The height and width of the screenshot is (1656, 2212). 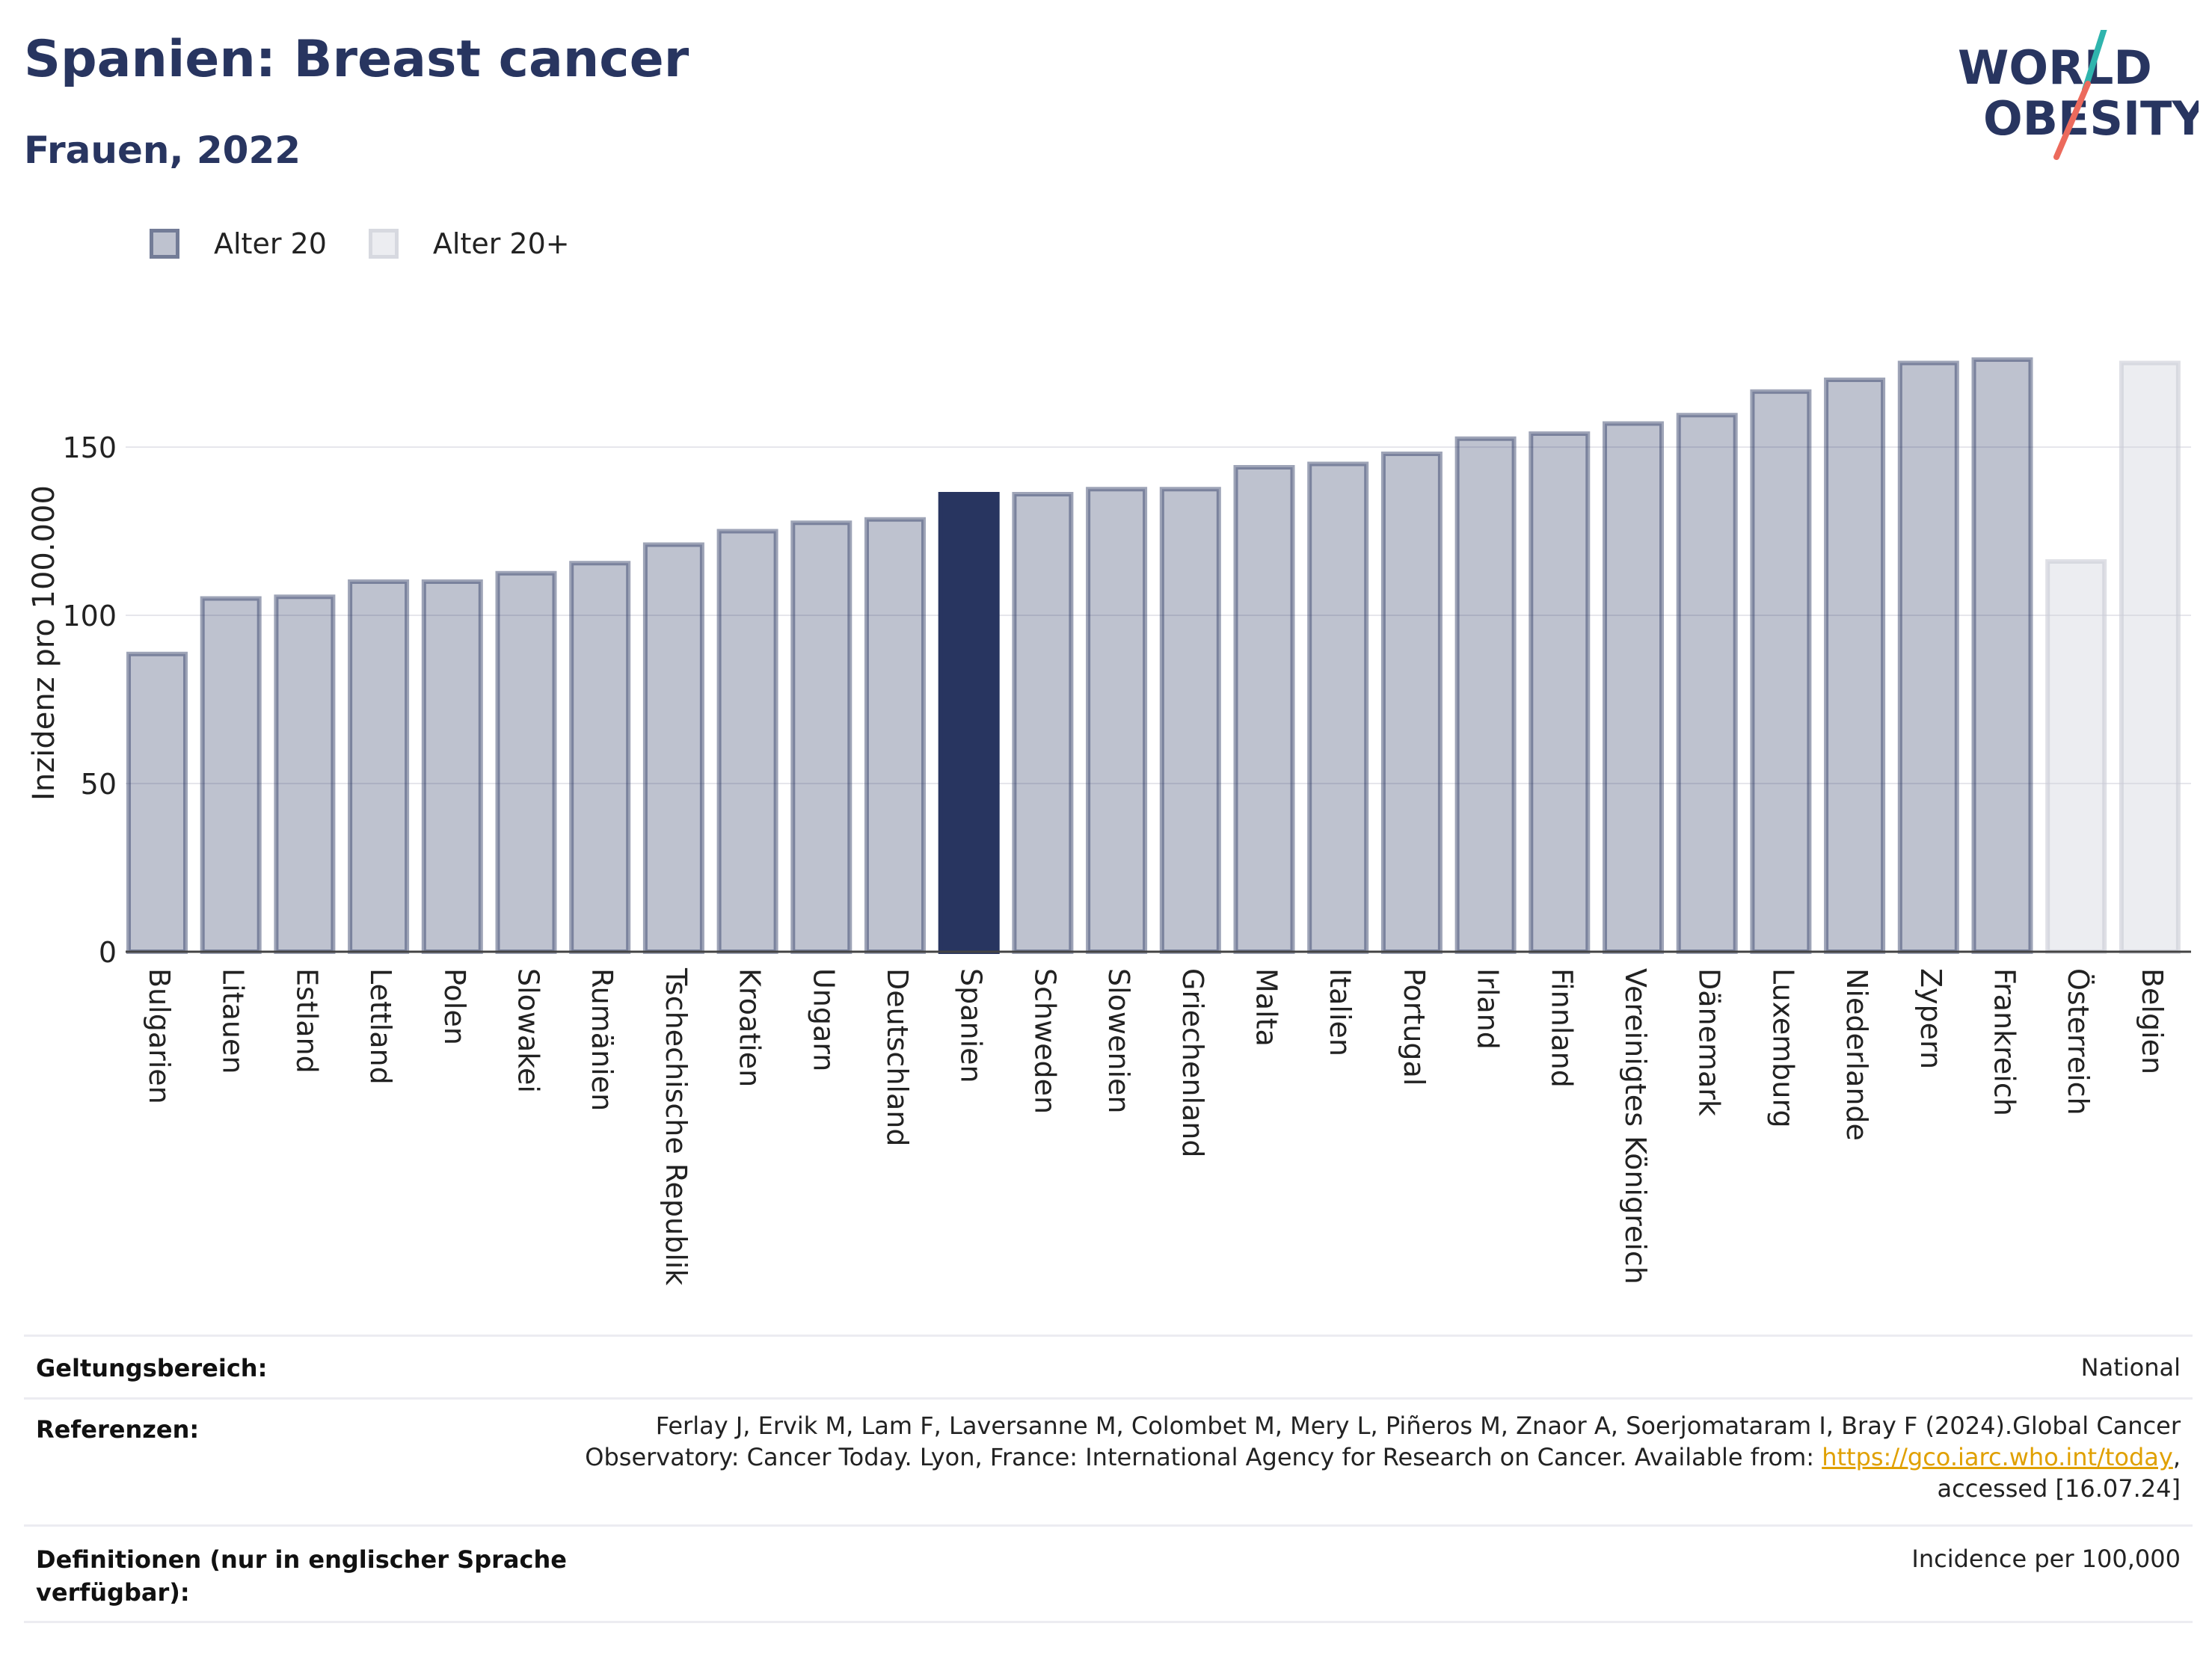 I want to click on x-tick-label: Estland, so click(x=306, y=1021).